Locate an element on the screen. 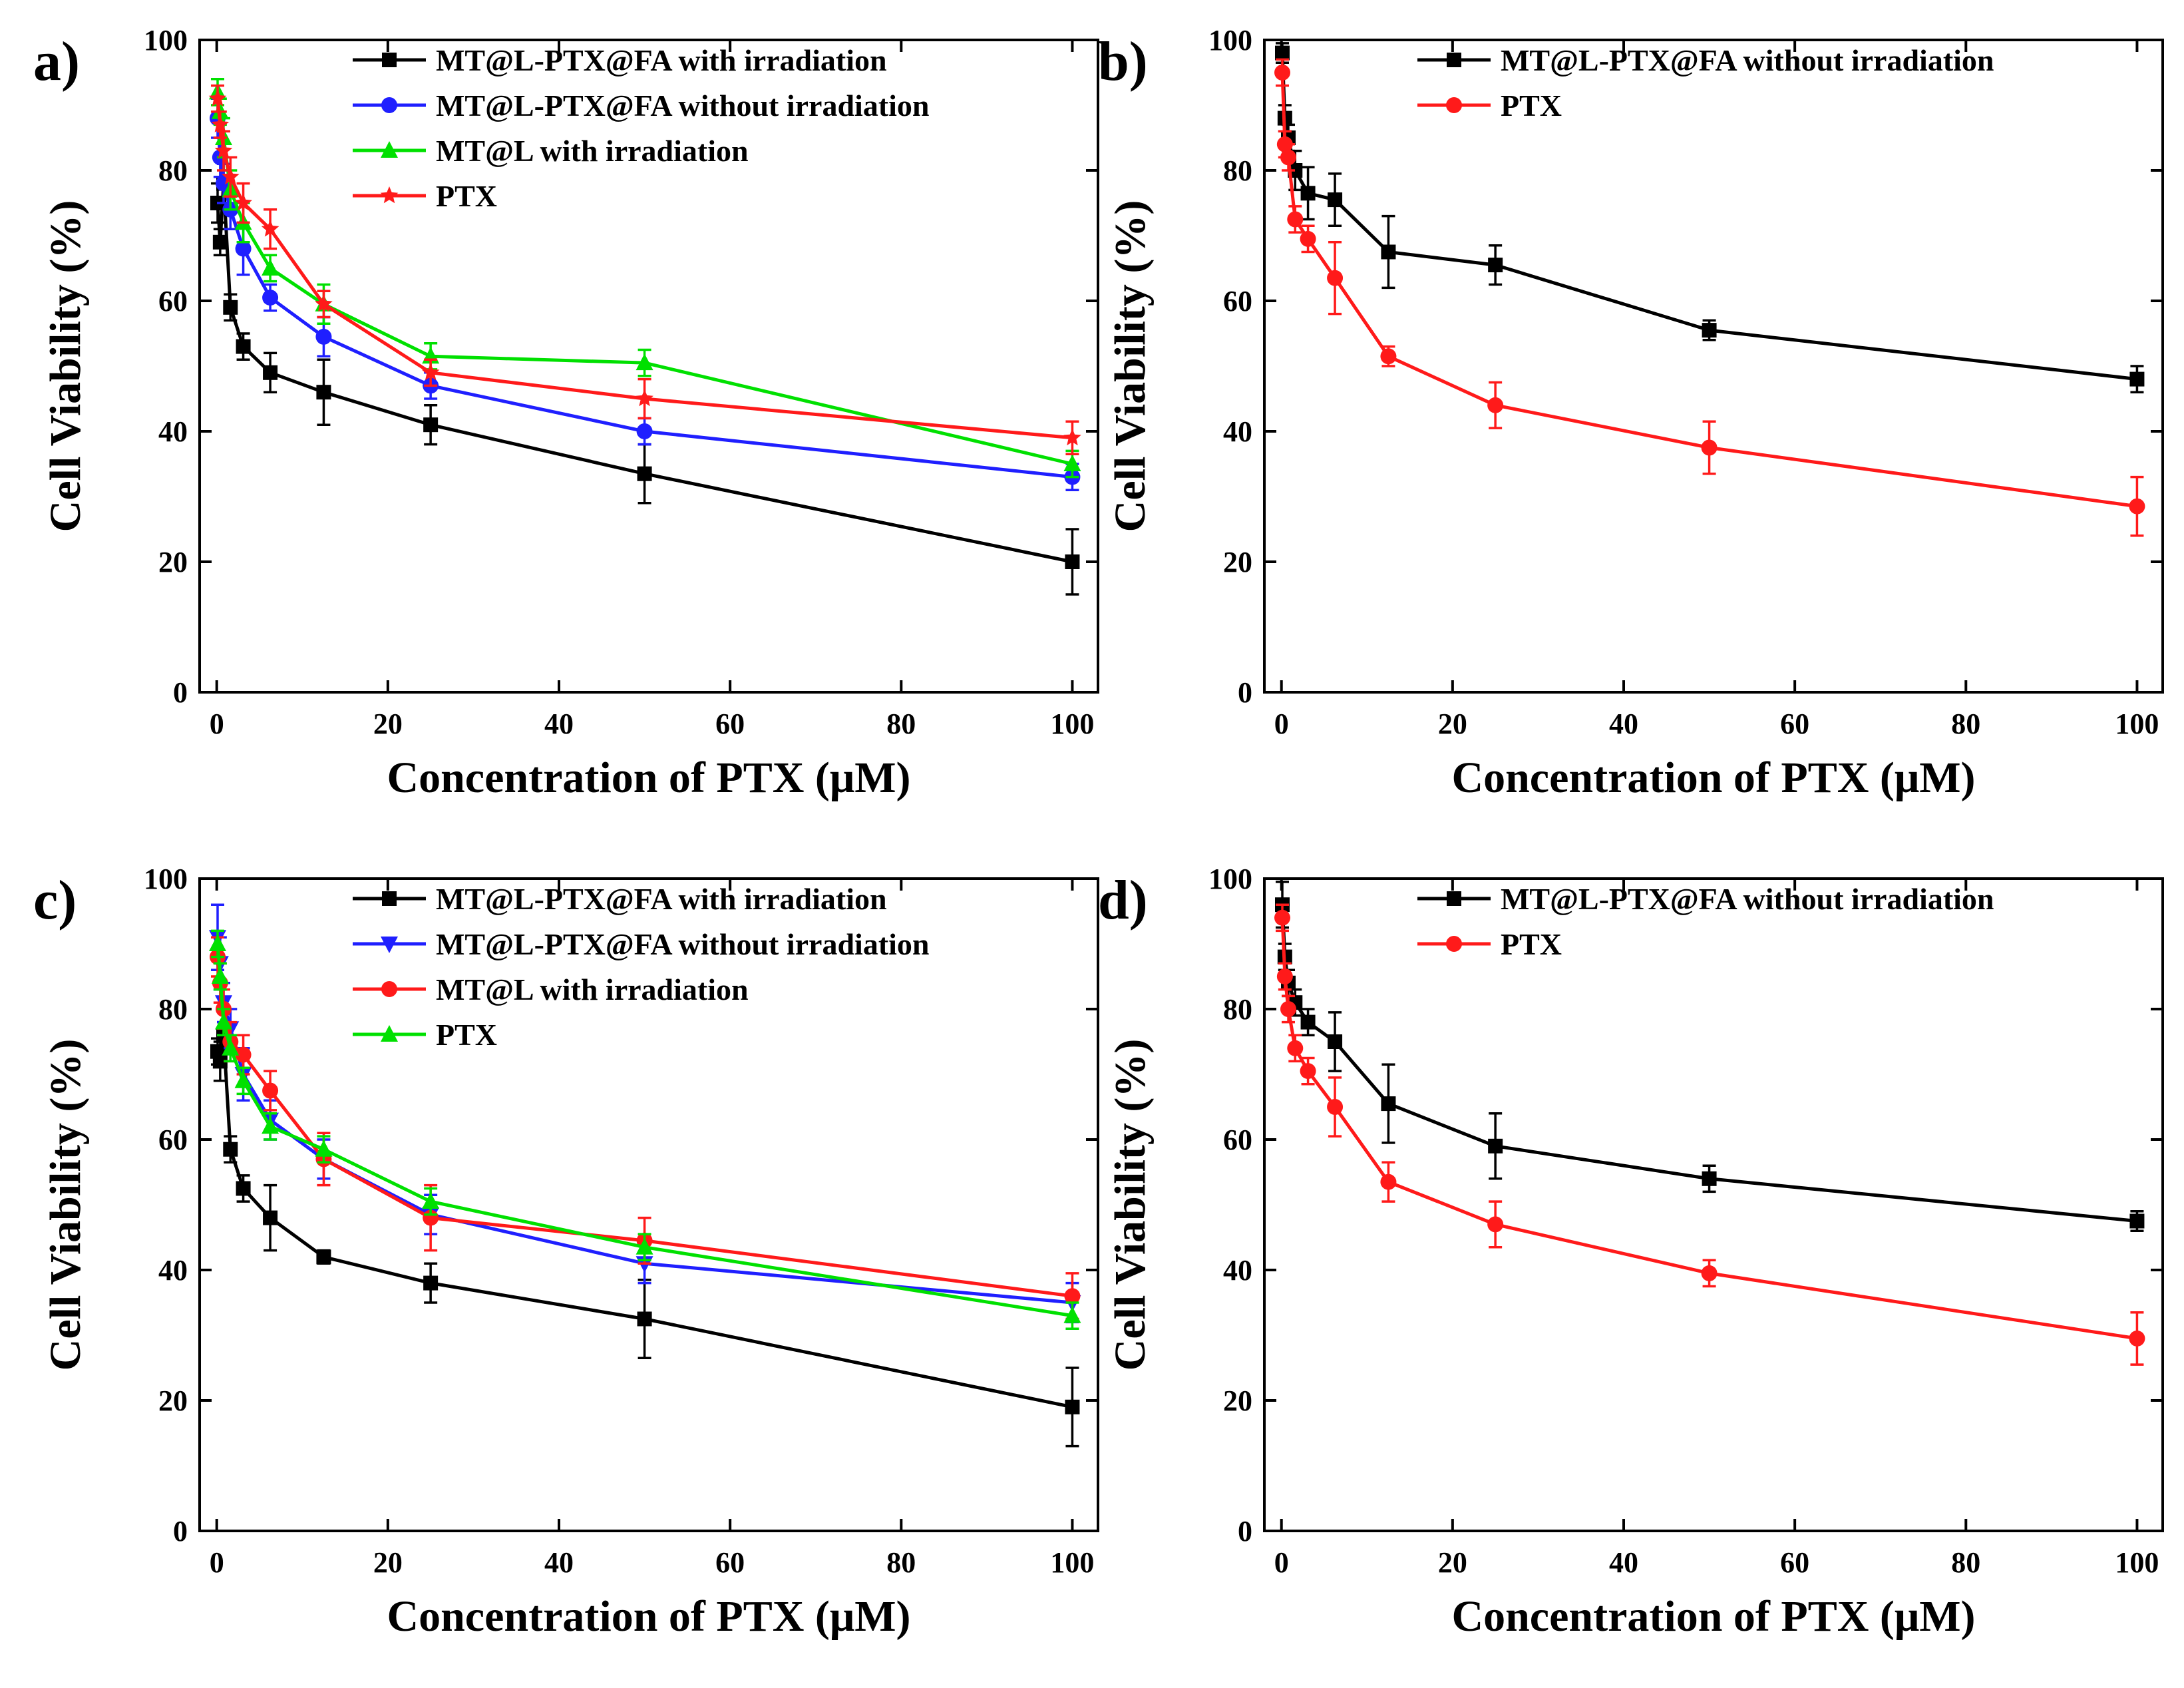  legend-entry: MT@L-PTX@FA with irradiation is located at coordinates (620, 60).